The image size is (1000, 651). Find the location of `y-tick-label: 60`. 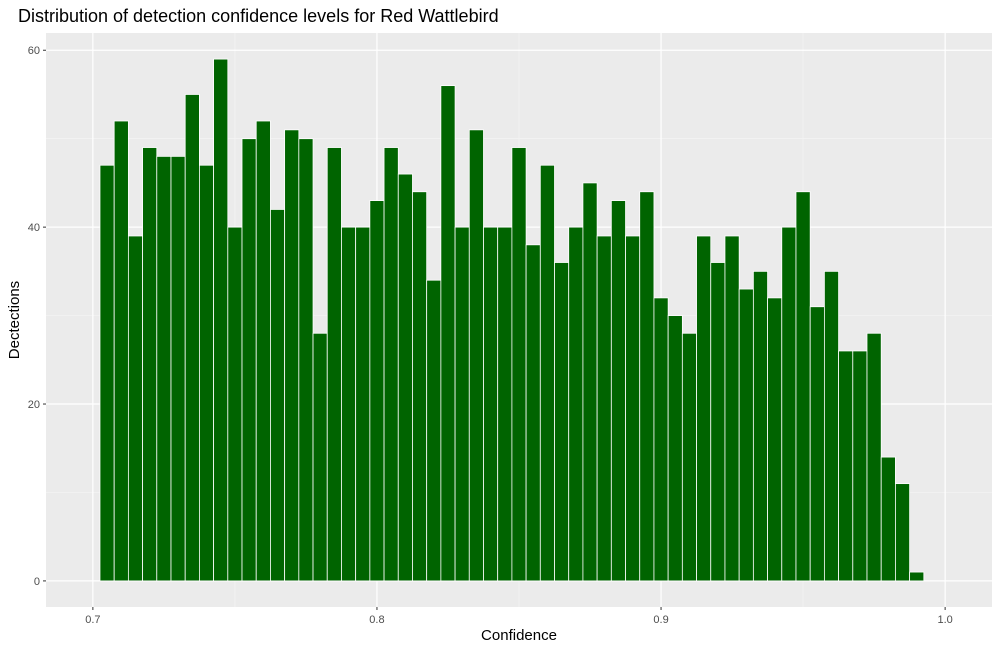

y-tick-label: 60 is located at coordinates (34, 51).